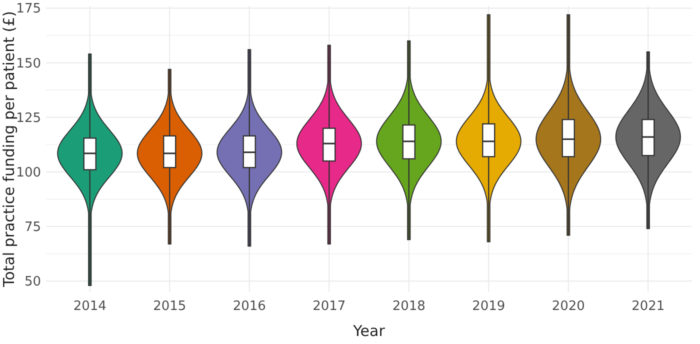 This screenshot has width=700, height=344. I want to click on x-tick-label: 2018, so click(409, 306).